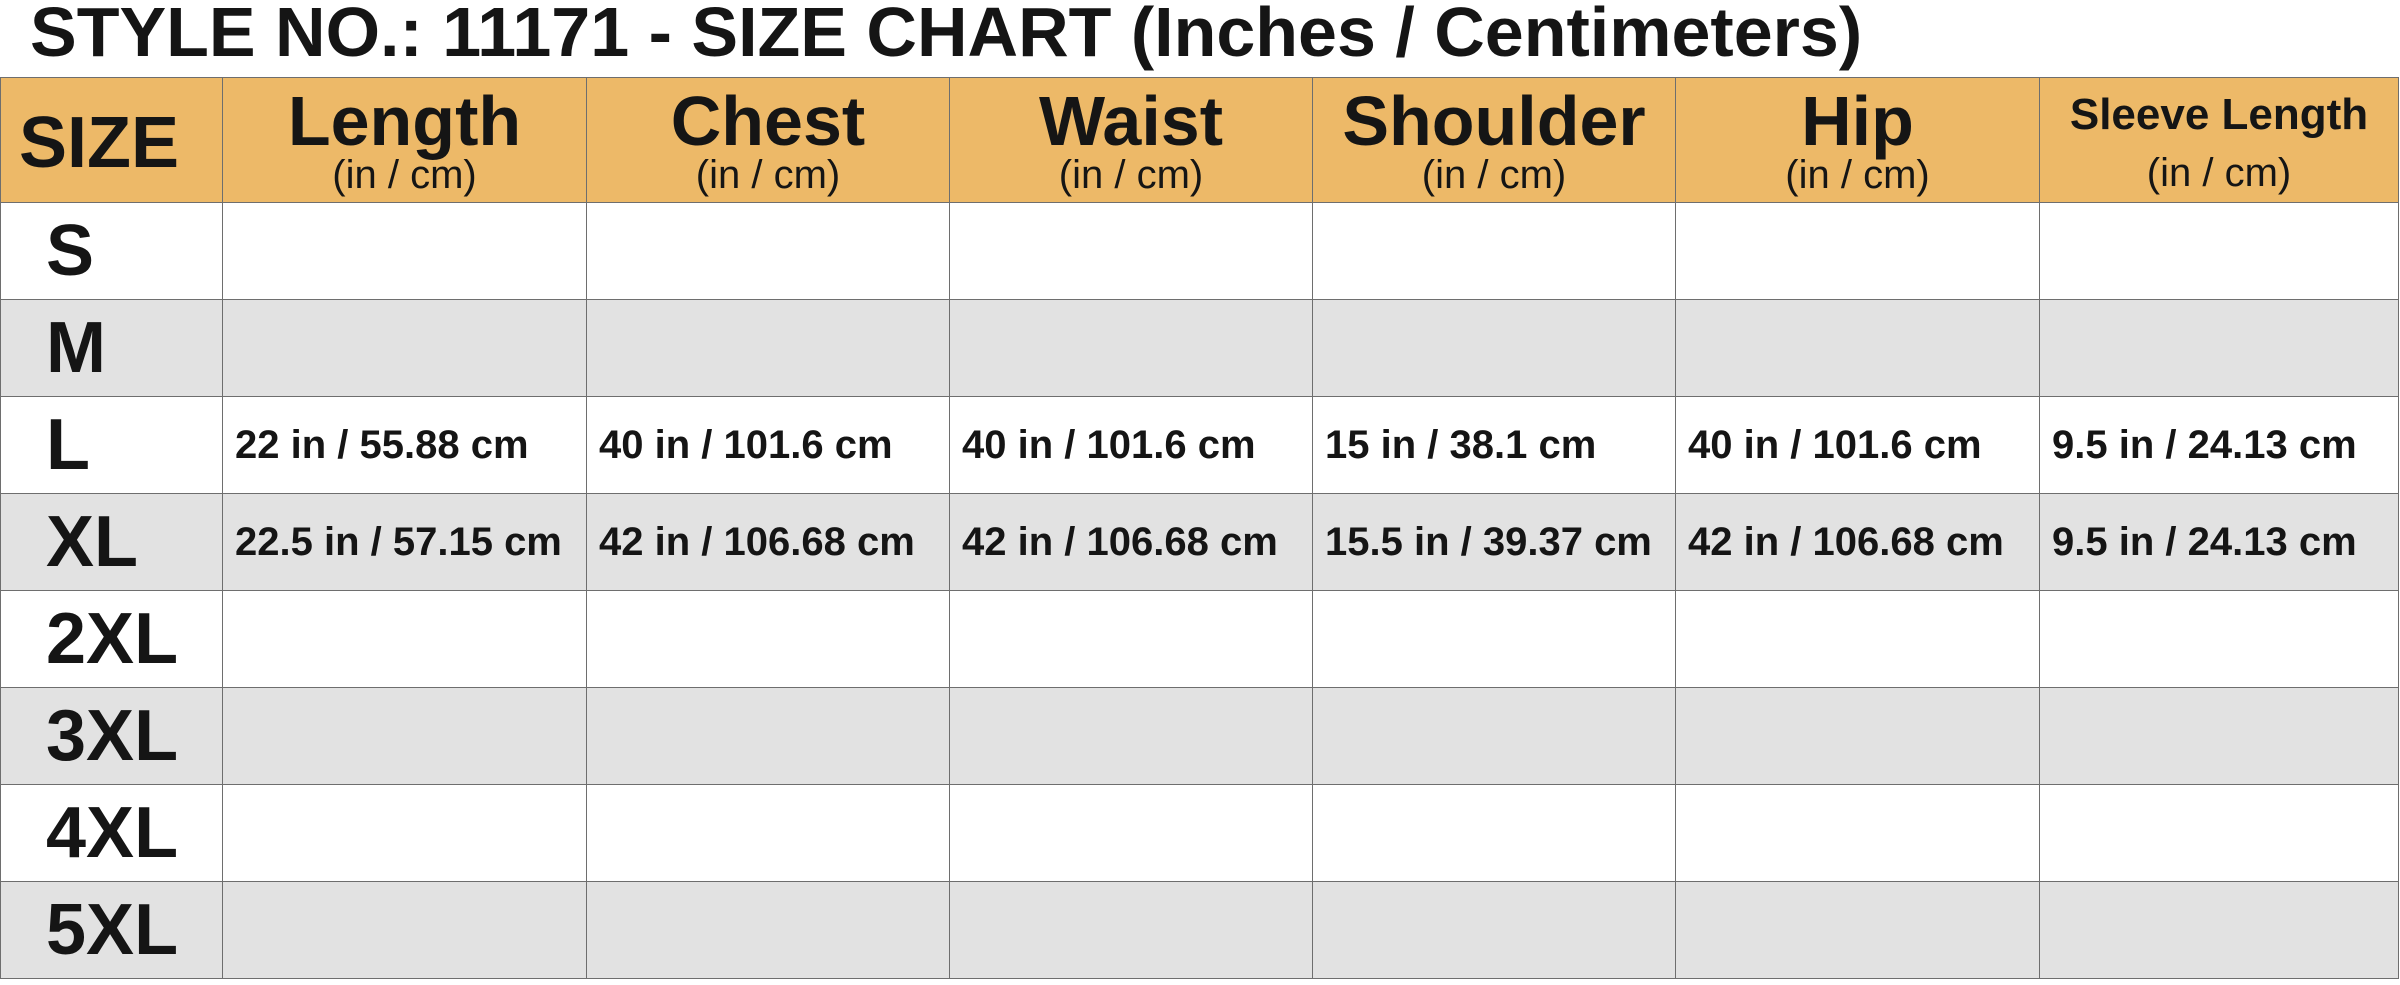  Describe the element at coordinates (404, 121) in the screenshot. I see `column-header-label: Length` at that location.